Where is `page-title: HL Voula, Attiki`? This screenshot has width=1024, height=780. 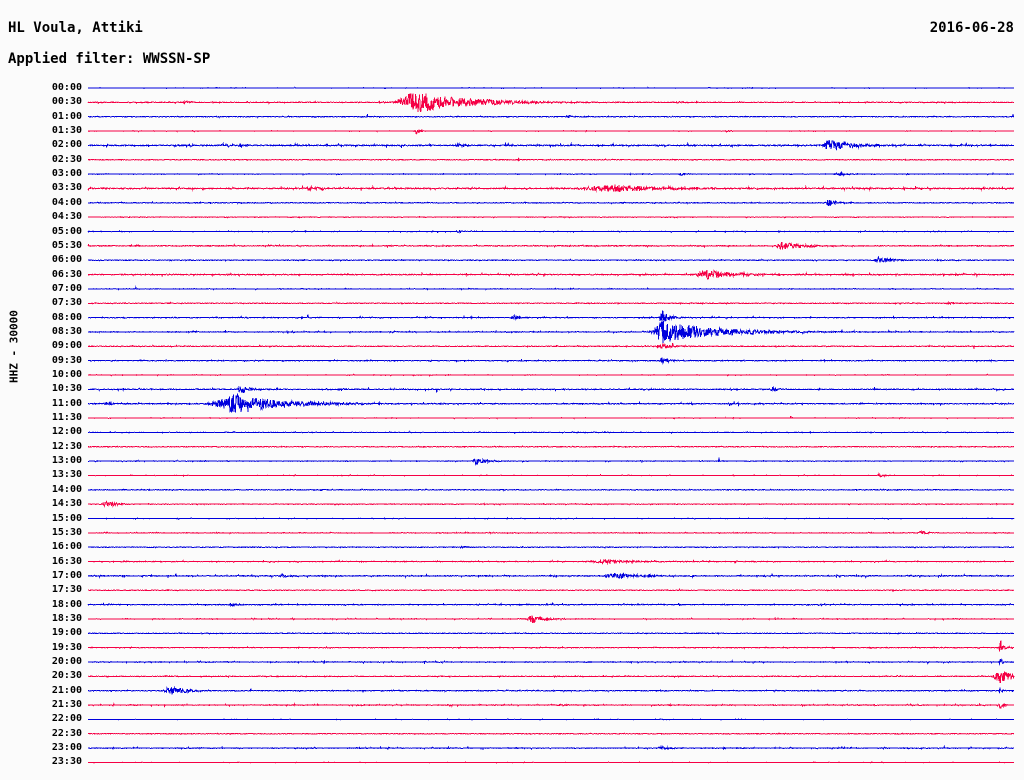 page-title: HL Voula, Attiki is located at coordinates (75, 28).